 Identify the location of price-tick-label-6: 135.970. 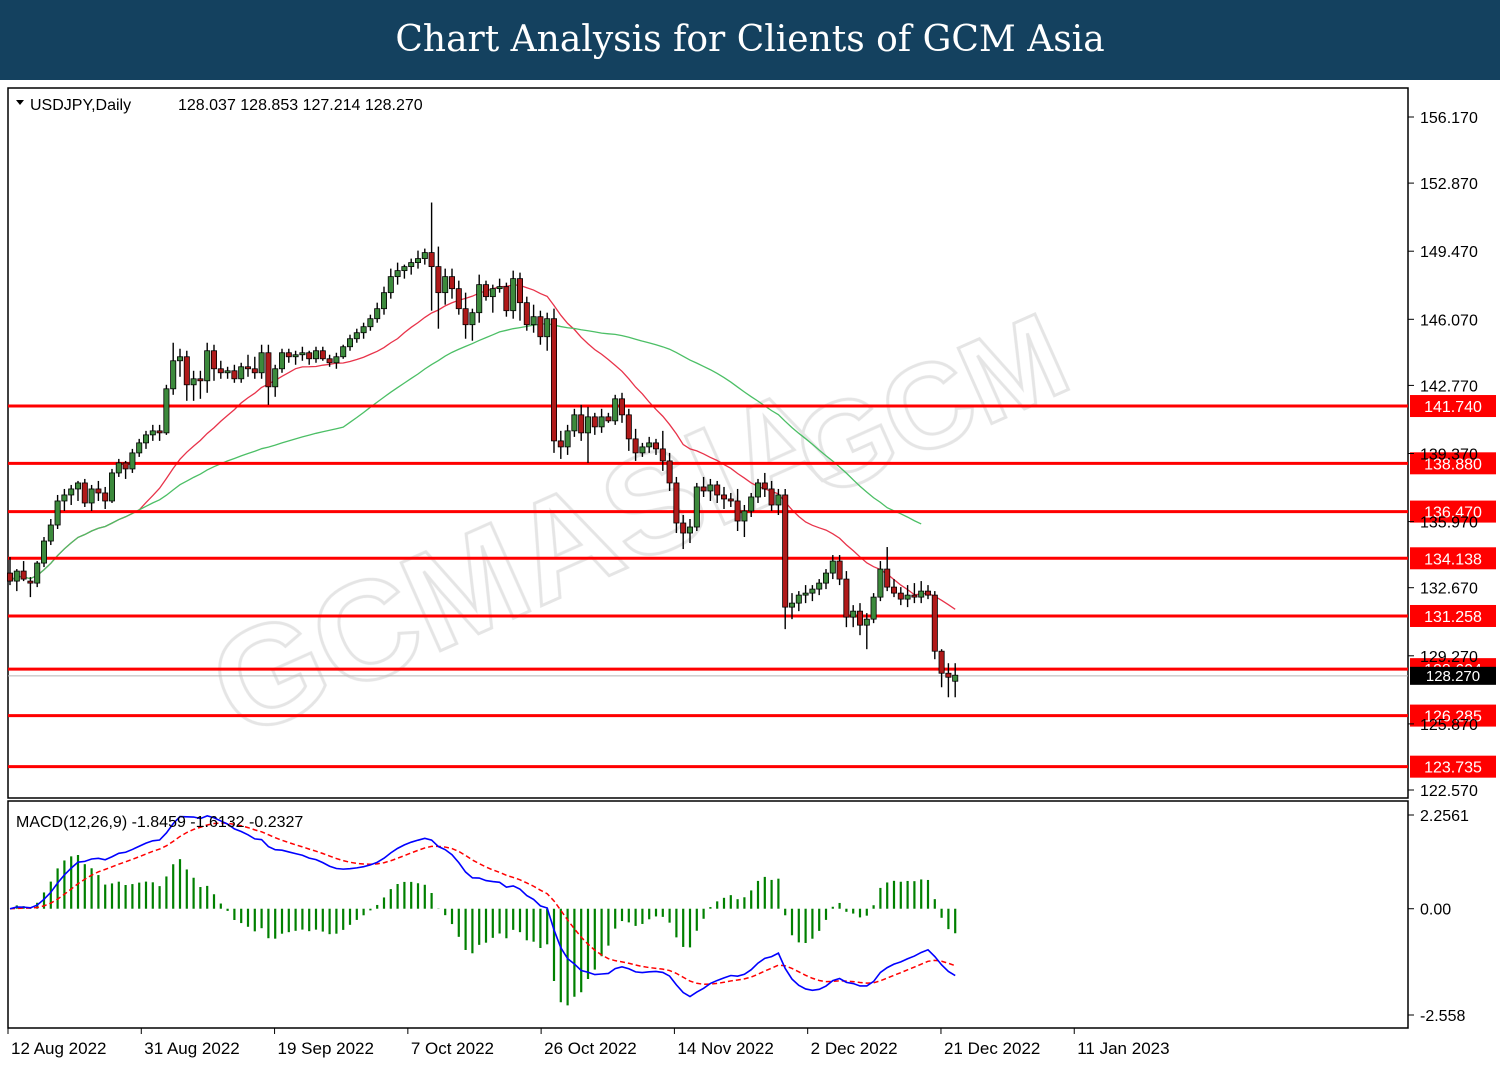
(1449, 523).